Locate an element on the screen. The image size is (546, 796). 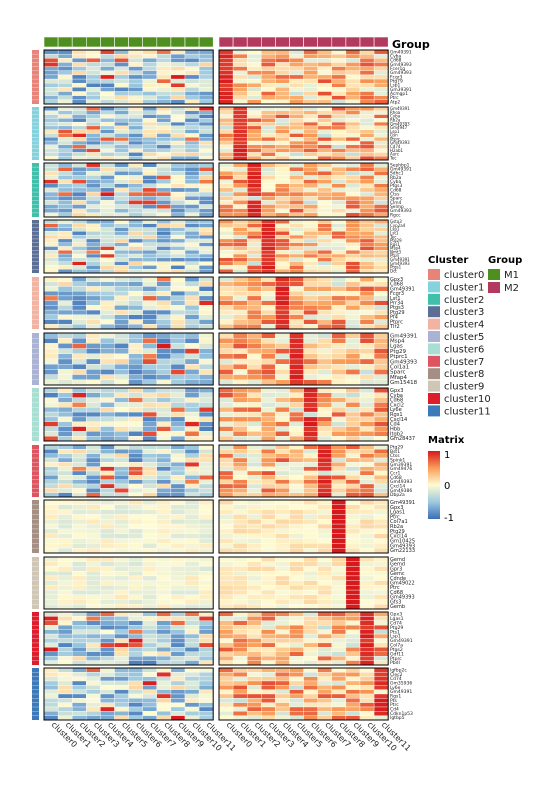
gene-label: Cd68 is located at coordinates (396, 478).